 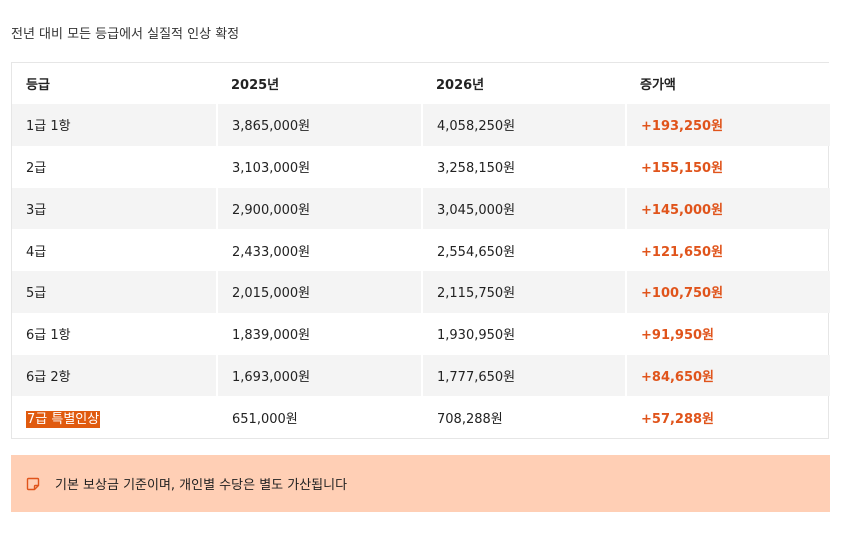 What do you see at coordinates (727, 125) in the screenshot?
I see `cell-increase: +193,250원` at bounding box center [727, 125].